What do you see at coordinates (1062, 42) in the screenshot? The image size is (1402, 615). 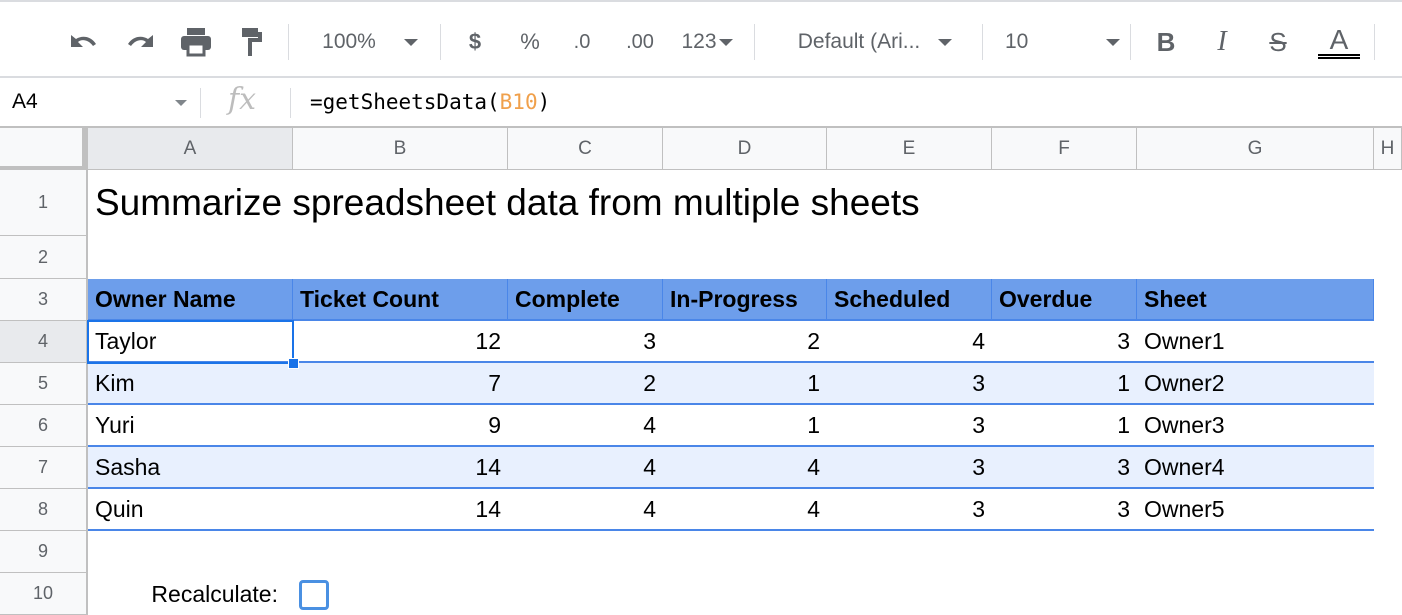 I see `font-size-select: 10` at bounding box center [1062, 42].